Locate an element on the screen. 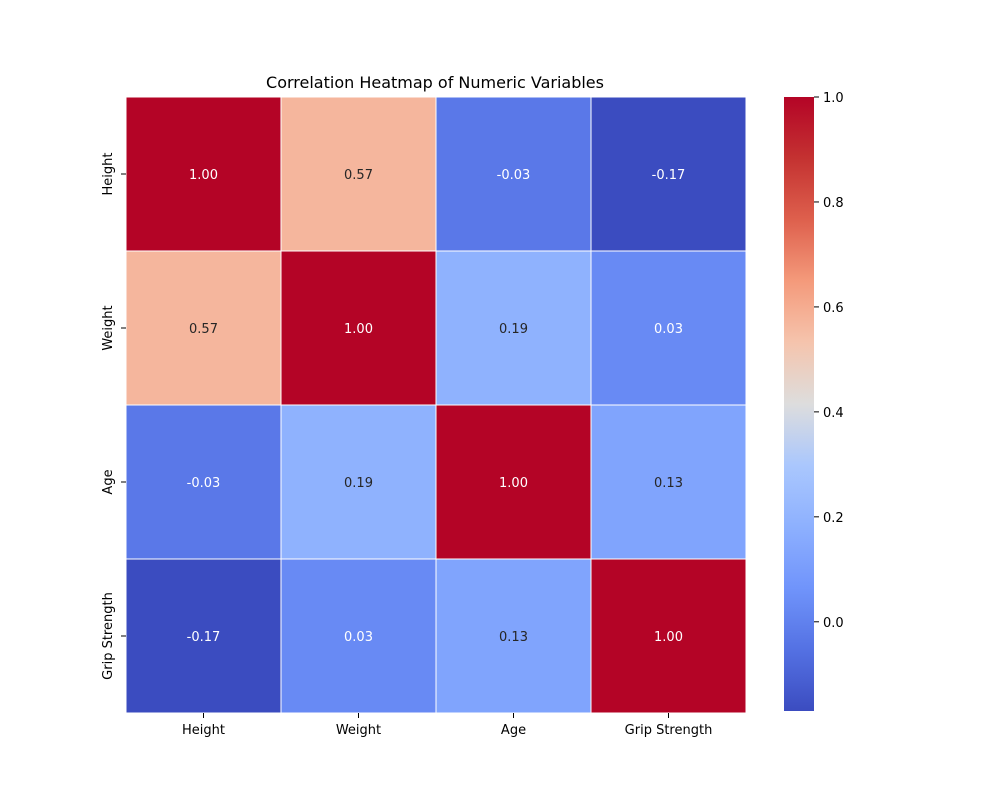 Image resolution: width=1000 pixels, height=800 pixels. colorbar-gradient is located at coordinates (799, 404).